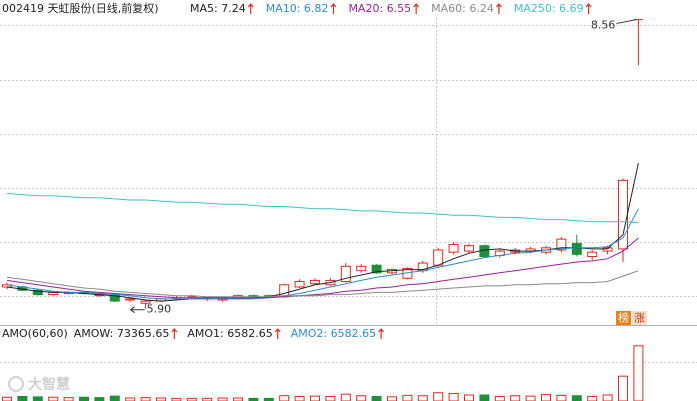  What do you see at coordinates (549, 8) in the screenshot?
I see `legend-entry: MA250: 6.69` at bounding box center [549, 8].